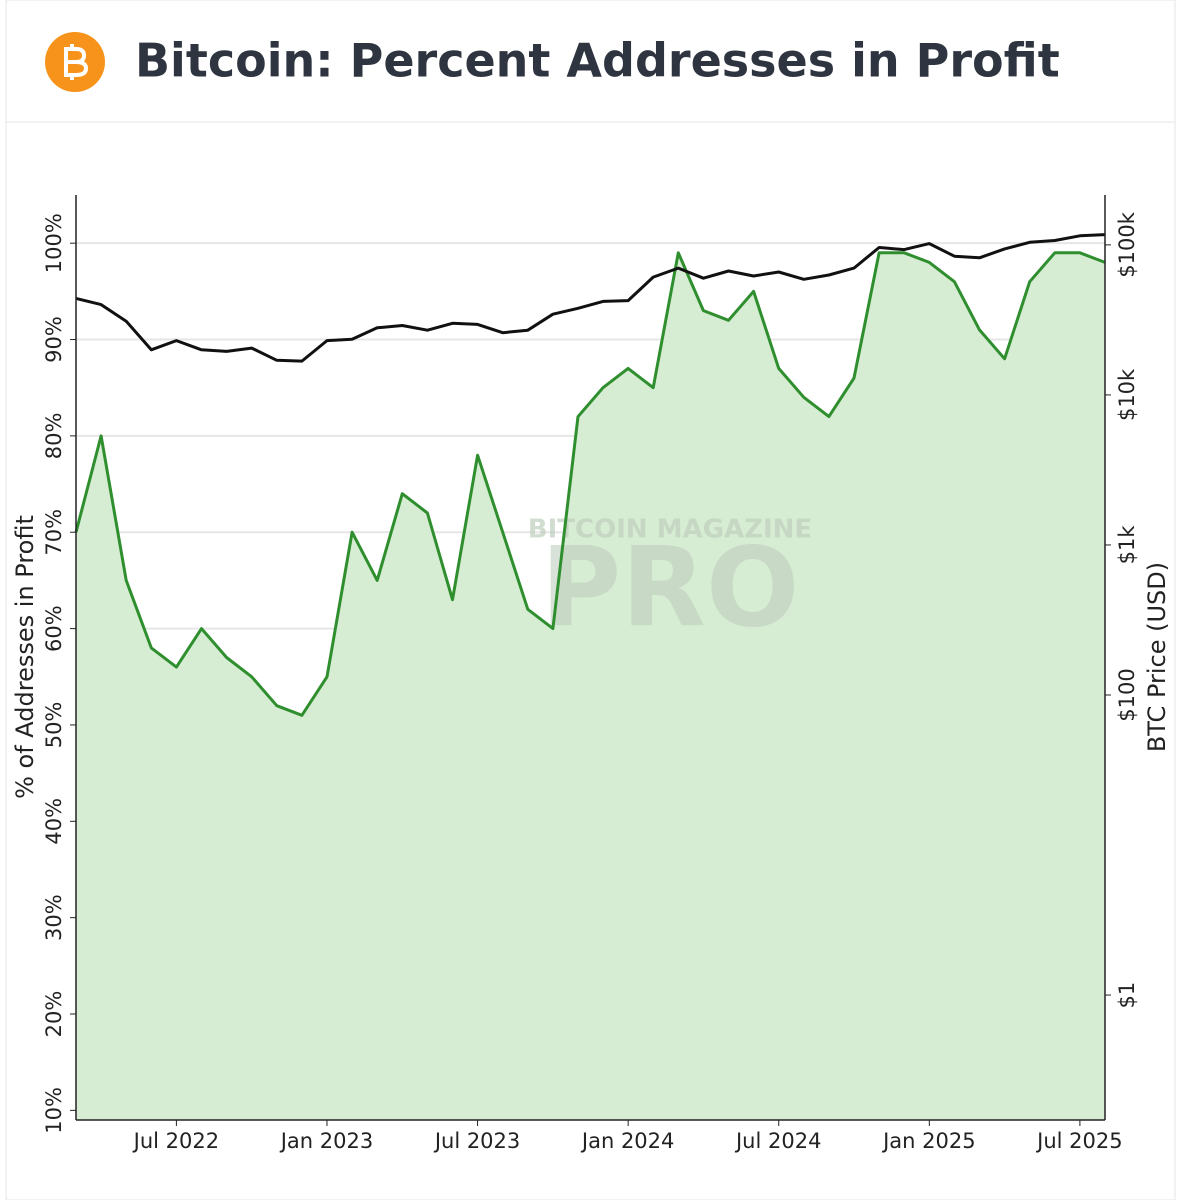 The height and width of the screenshot is (1200, 1181). Describe the element at coordinates (1127, 394) in the screenshot. I see `y2-tick-label: $10k` at that location.